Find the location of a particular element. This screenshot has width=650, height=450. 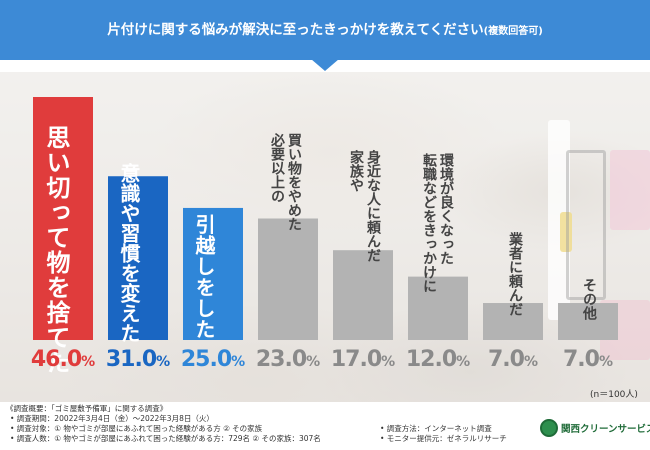

value-label-6-unit: % is located at coordinates (530, 362).